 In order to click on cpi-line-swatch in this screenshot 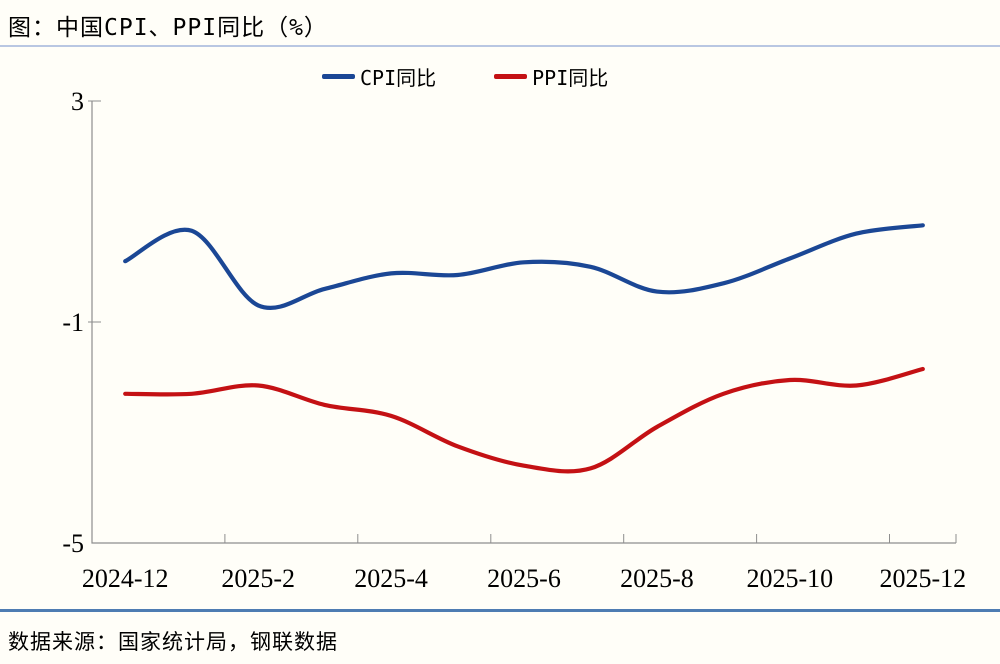, I will do `click(338, 76)`.